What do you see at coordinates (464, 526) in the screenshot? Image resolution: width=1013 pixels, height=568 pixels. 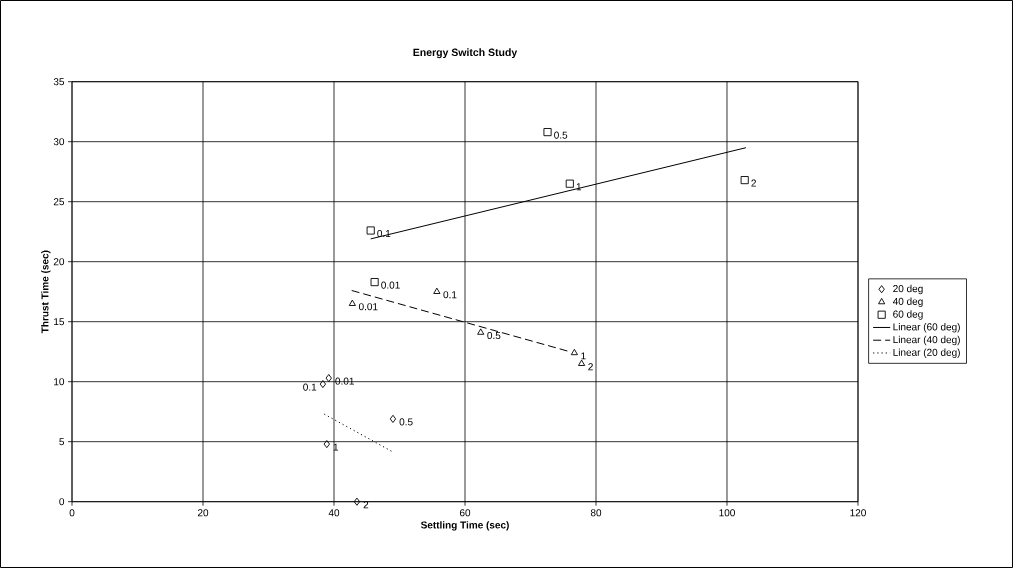 I see `x-axis-title: Settling Time (sec)` at bounding box center [464, 526].